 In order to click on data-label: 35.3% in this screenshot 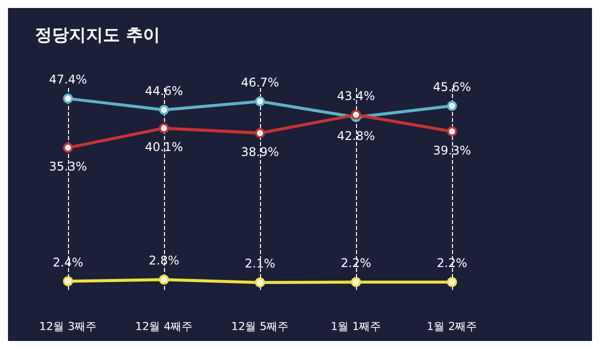, I will do `click(68, 167)`.